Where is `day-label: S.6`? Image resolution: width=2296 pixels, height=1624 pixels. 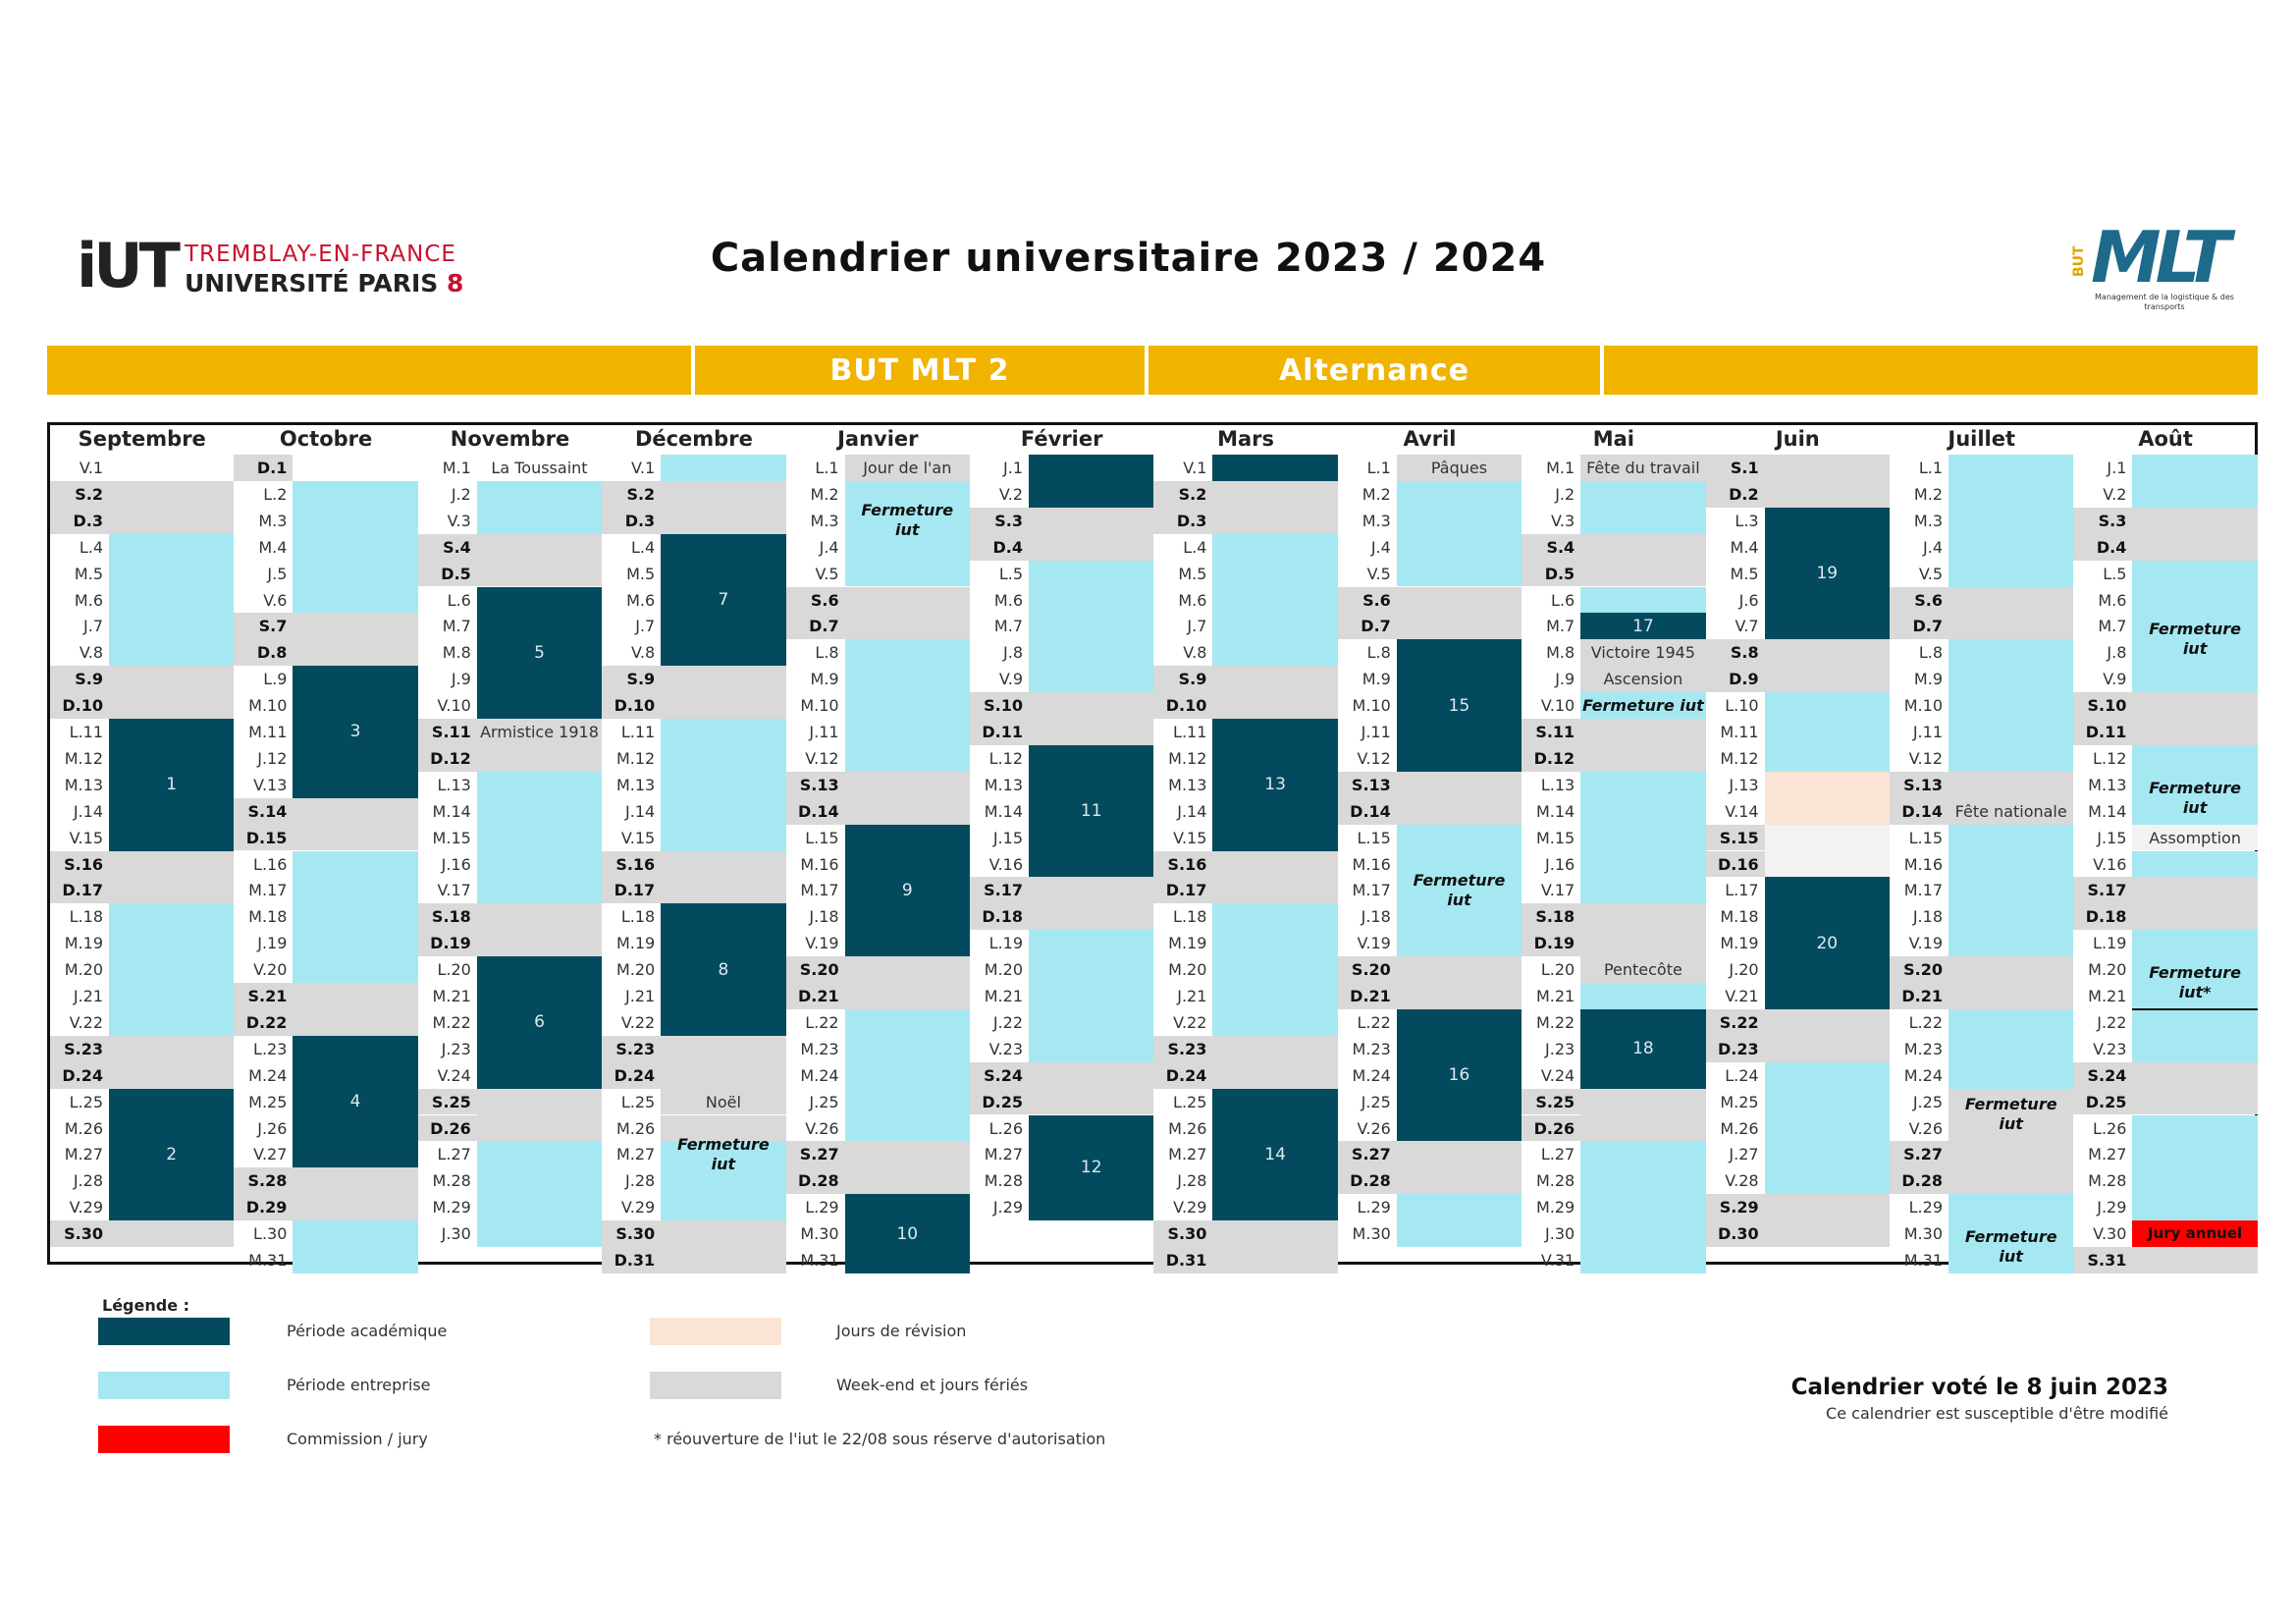 day-label: S.6 is located at coordinates (1928, 600).